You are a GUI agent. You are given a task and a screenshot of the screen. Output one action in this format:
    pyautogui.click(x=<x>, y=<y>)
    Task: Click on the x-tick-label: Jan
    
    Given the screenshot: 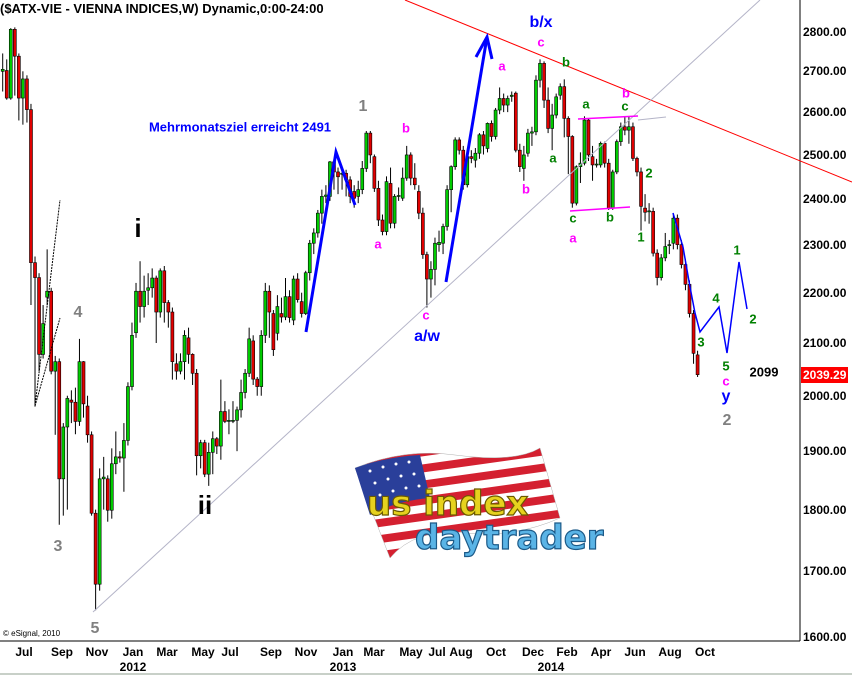 What is the action you would take?
    pyautogui.click(x=343, y=652)
    